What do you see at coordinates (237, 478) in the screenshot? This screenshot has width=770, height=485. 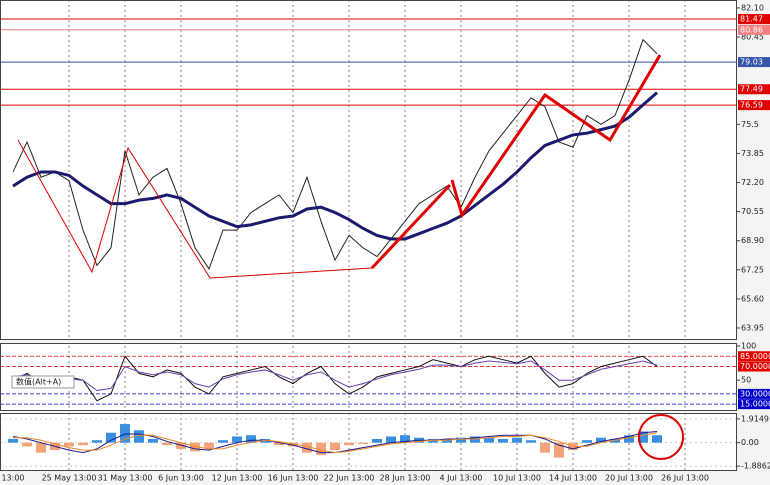 I see `x-tick-label: 12 Jun 13:00` at bounding box center [237, 478].